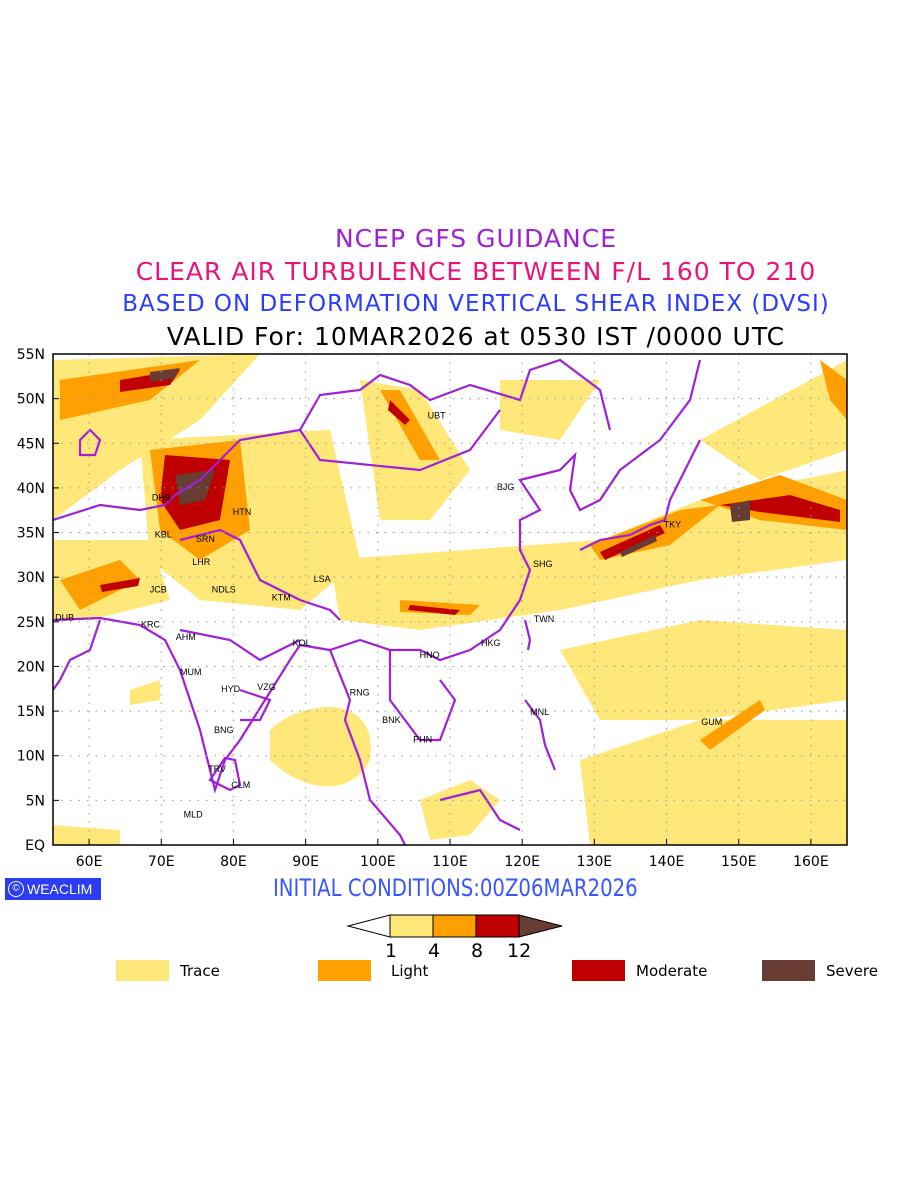 The height and width of the screenshot is (1200, 900). What do you see at coordinates (519, 951) in the screenshot?
I see `colorbar-label: 12` at bounding box center [519, 951].